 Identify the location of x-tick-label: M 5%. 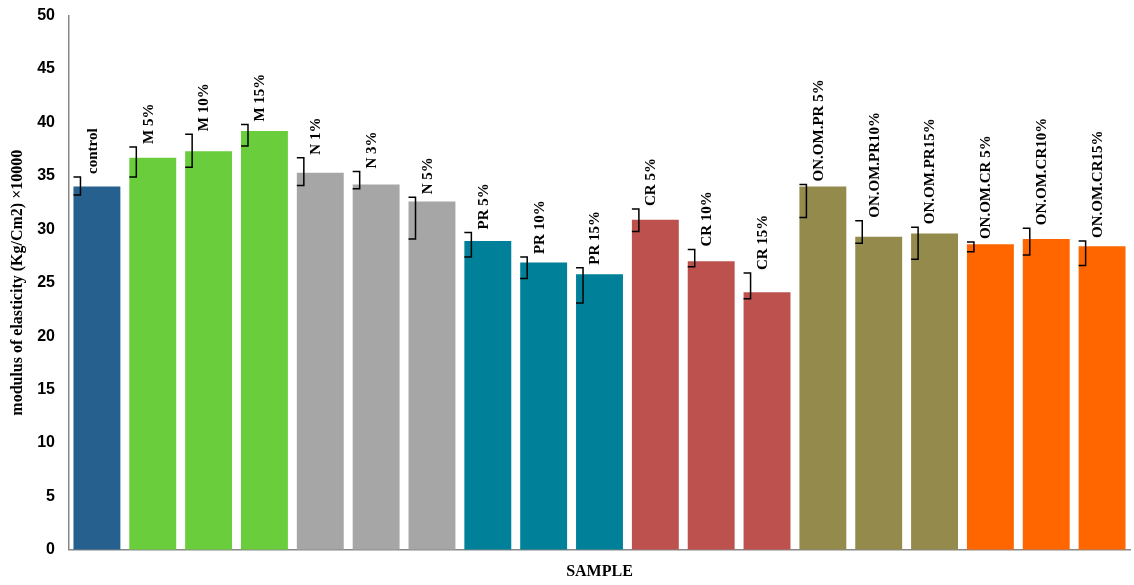
(147, 124).